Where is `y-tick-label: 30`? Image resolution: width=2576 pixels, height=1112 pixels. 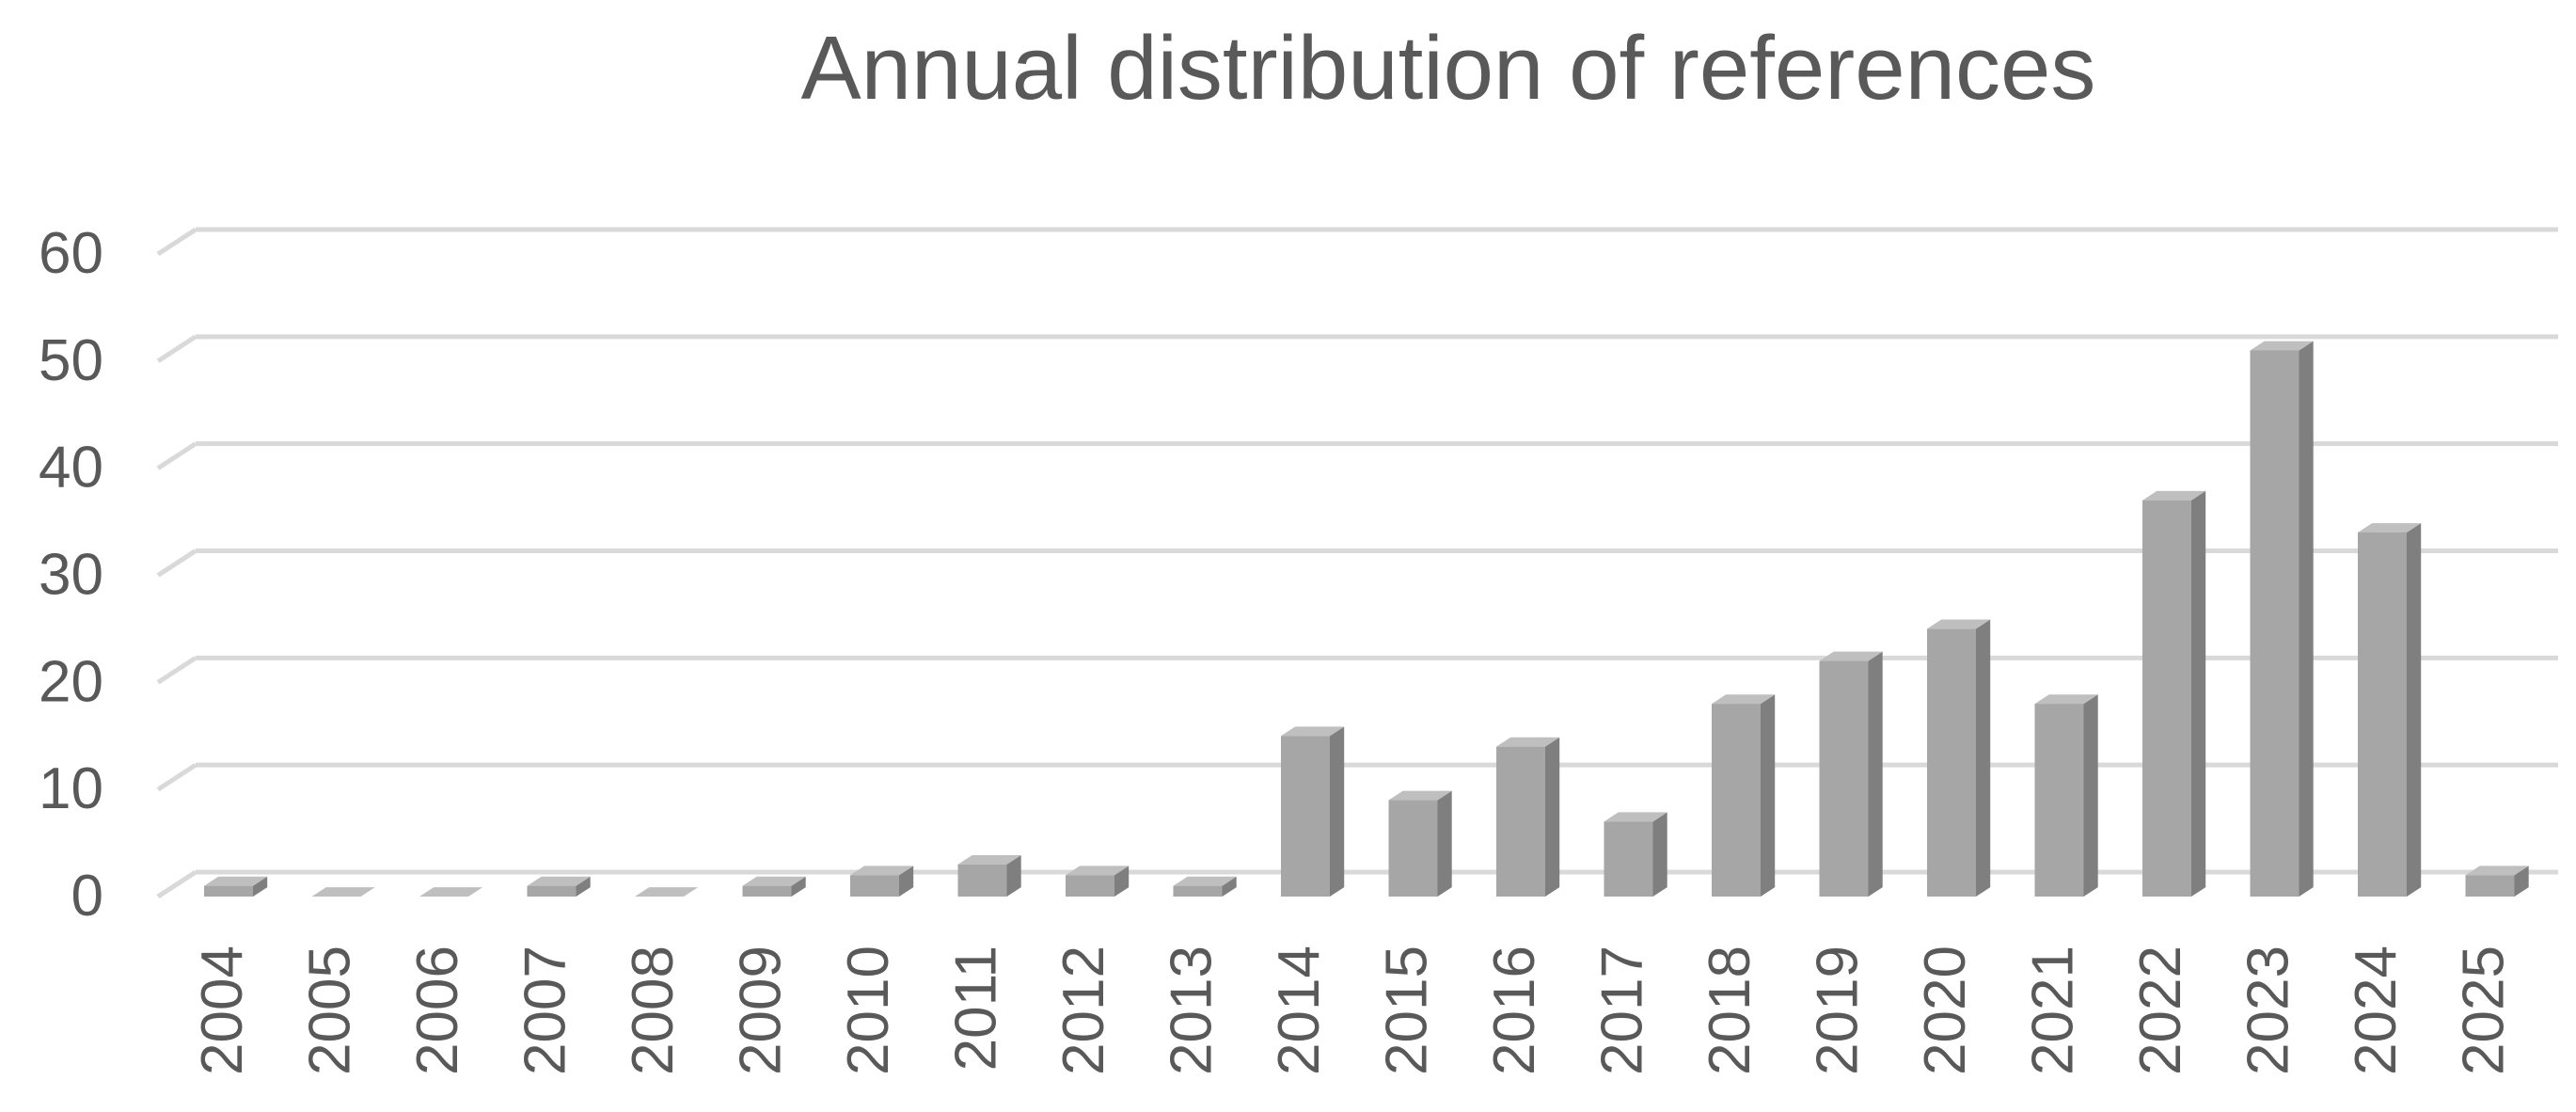 y-tick-label: 30 is located at coordinates (71, 575).